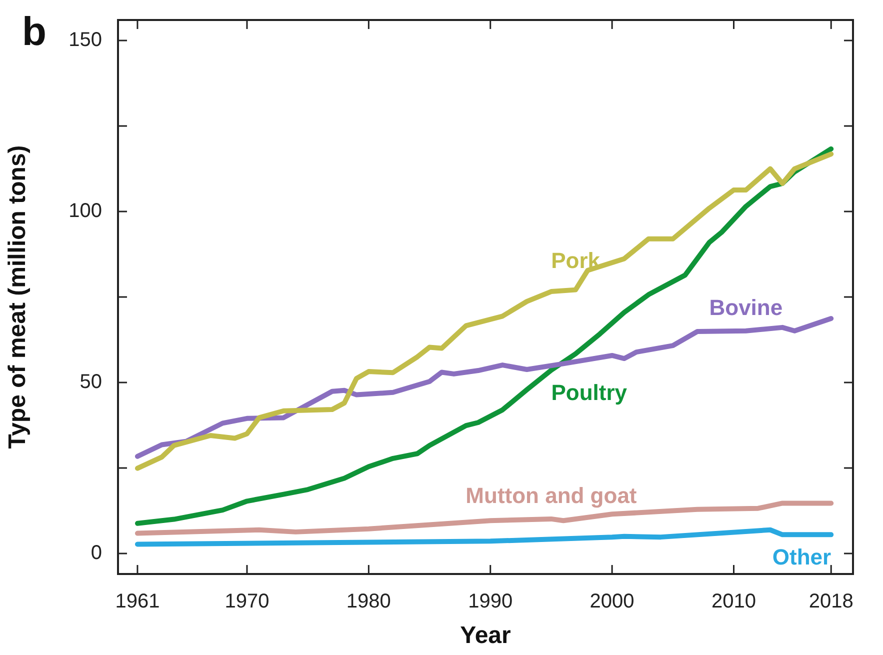 The height and width of the screenshot is (655, 883). I want to click on series-label: Bovine, so click(746, 307).